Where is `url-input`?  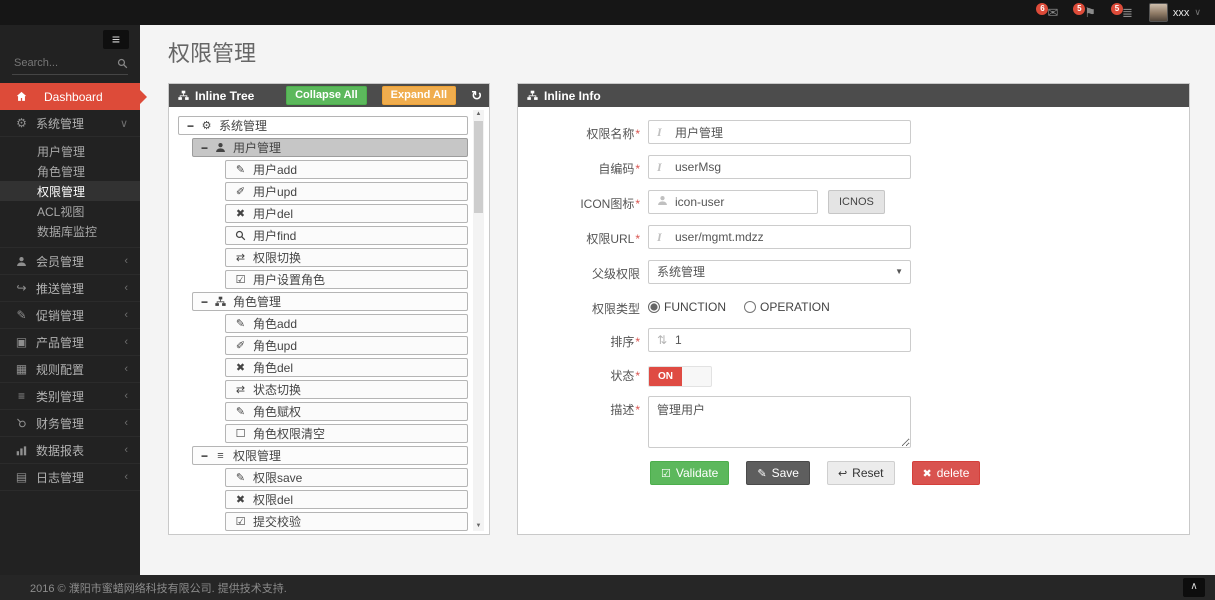
url-input is located at coordinates (779, 237).